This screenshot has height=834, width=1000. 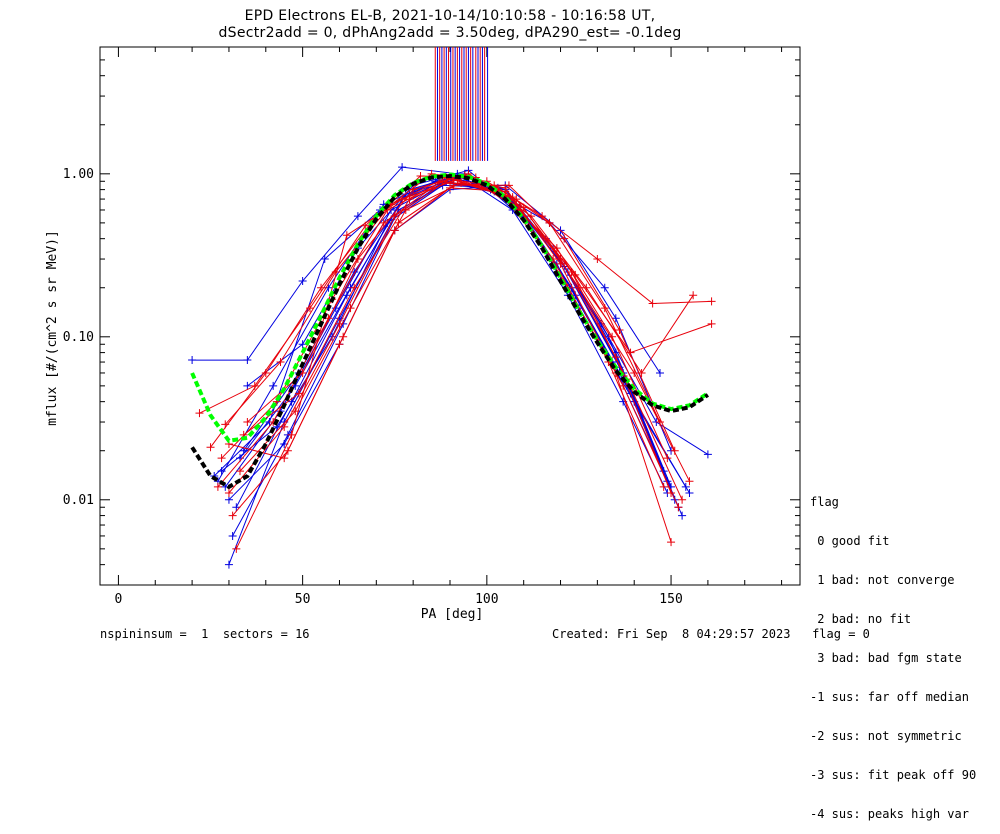 I want to click on legend-item: -3 sus: fit peak off 90, so click(x=893, y=775).